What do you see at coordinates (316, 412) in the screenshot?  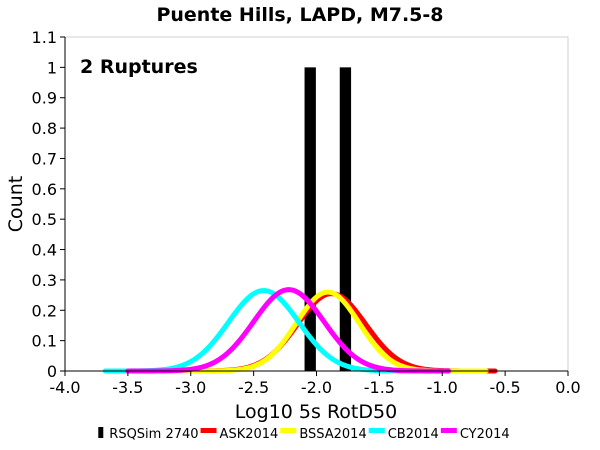 I see `x-axis-label: Log10 5s RotD50` at bounding box center [316, 412].